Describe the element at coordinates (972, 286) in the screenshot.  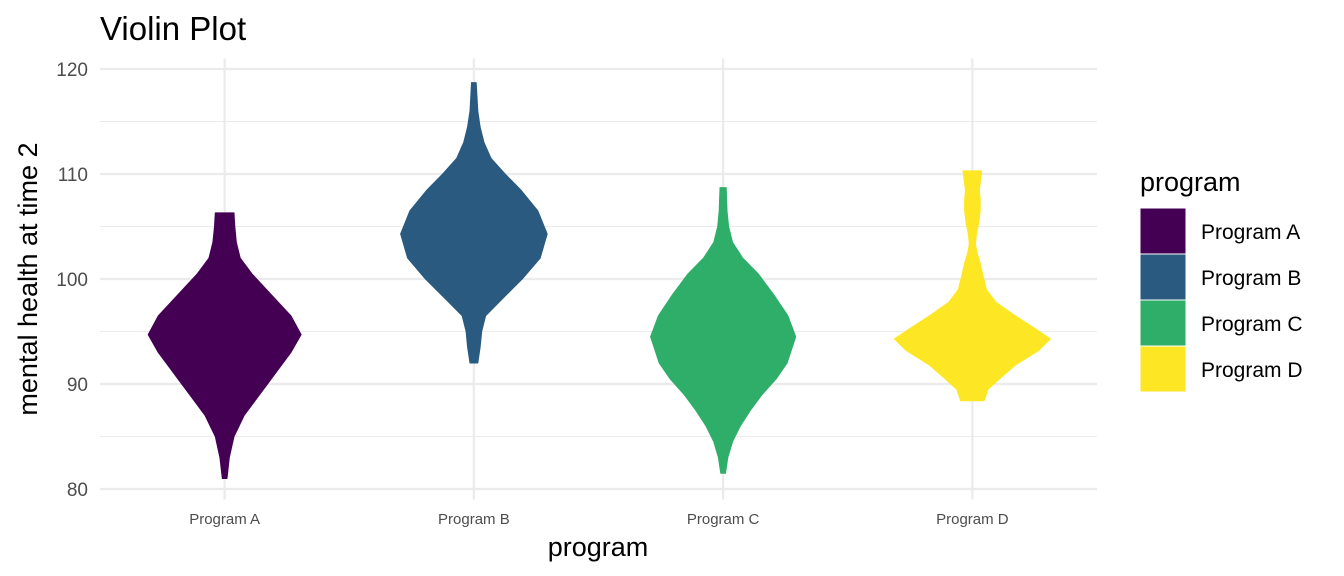
I see `violin-program-d` at that location.